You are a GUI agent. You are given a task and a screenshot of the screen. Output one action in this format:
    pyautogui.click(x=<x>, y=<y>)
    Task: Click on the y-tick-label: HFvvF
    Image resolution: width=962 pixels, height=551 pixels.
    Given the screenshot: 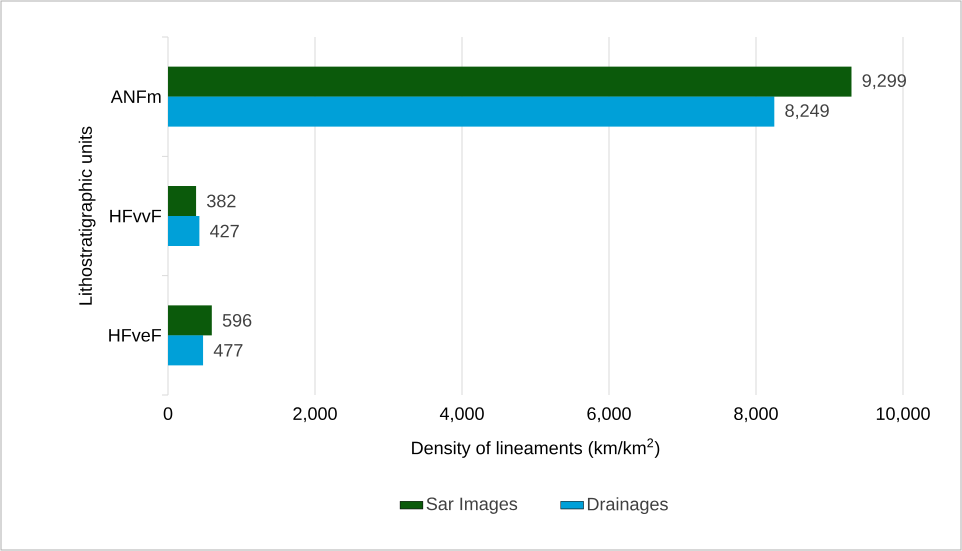 What is the action you would take?
    pyautogui.click(x=136, y=216)
    